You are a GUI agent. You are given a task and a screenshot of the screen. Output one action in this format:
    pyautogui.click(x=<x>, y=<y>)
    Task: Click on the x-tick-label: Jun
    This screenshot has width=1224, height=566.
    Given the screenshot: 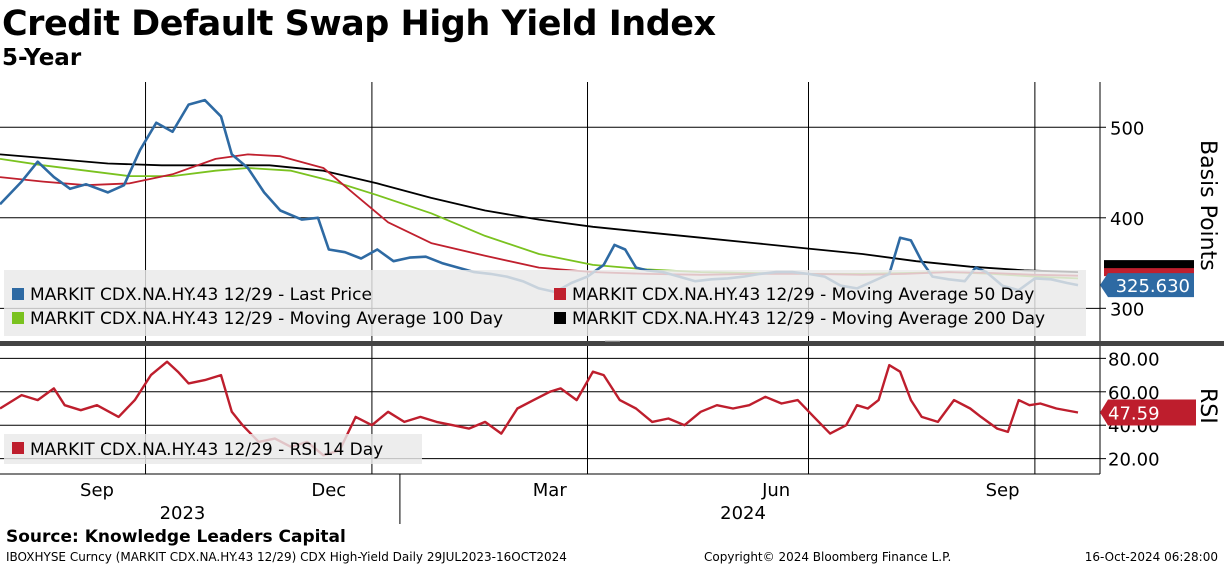 What is the action you would take?
    pyautogui.click(x=775, y=490)
    